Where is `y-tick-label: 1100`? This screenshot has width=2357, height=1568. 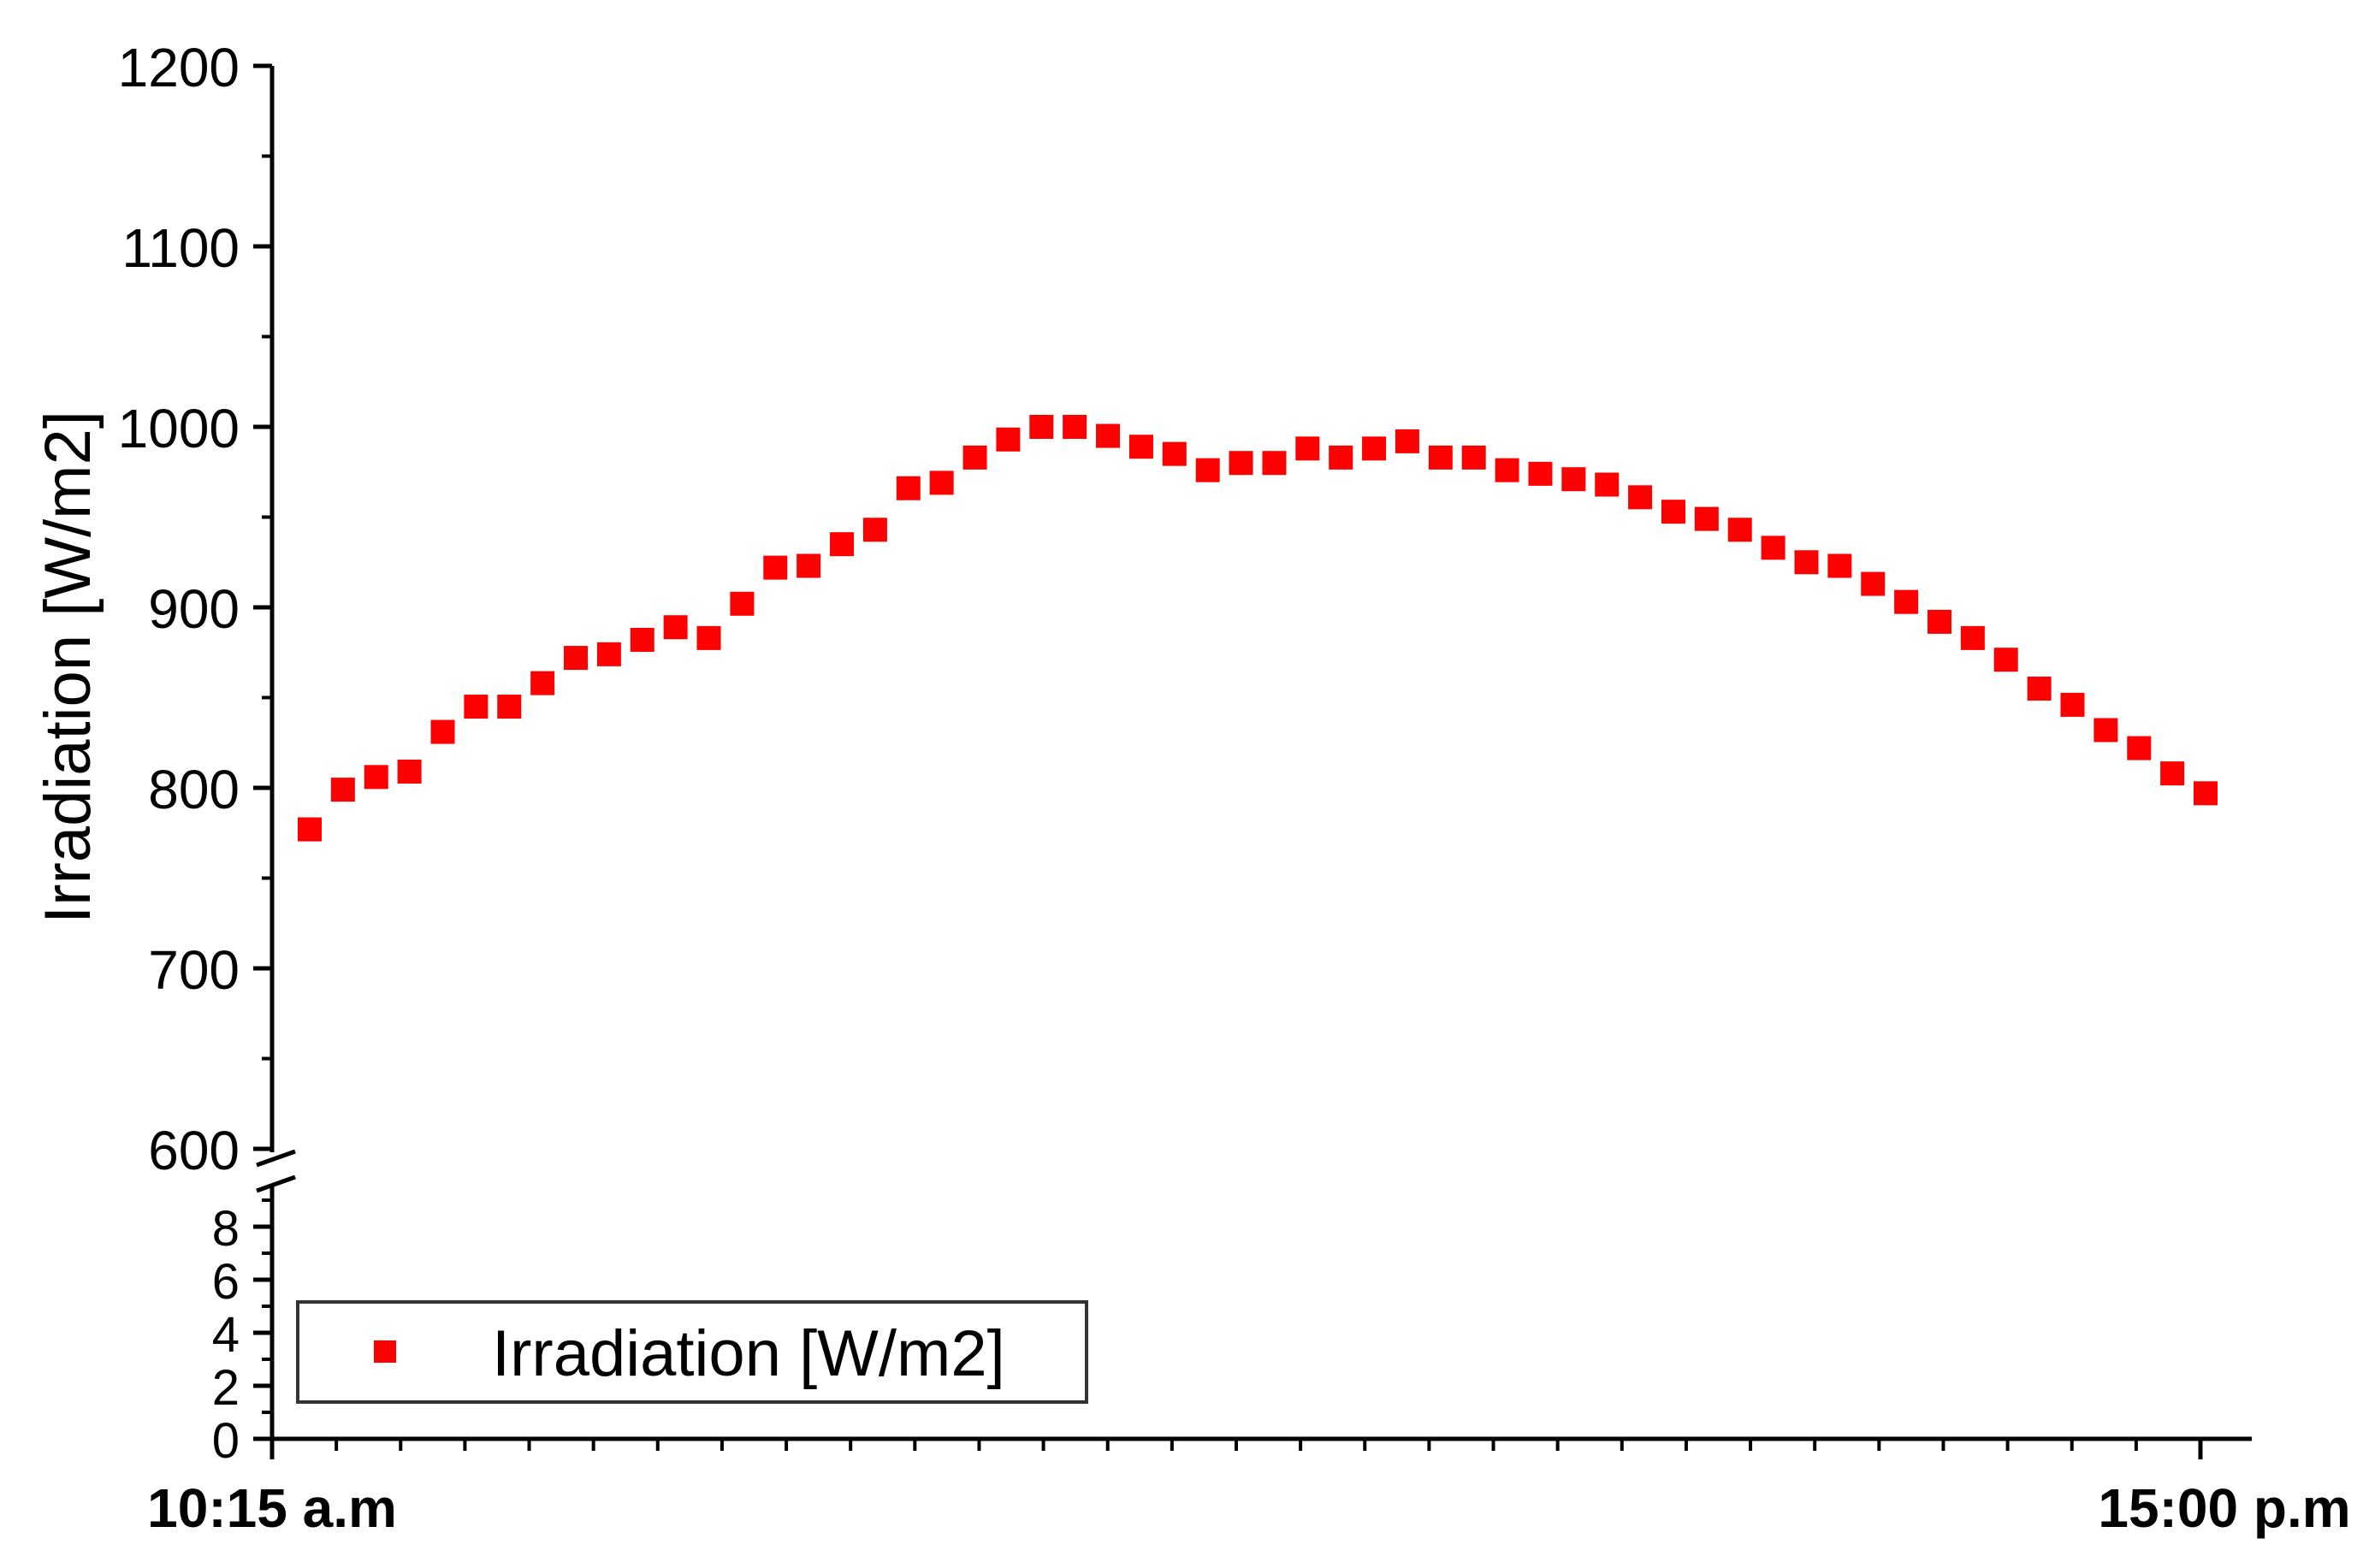
y-tick-label: 1100 is located at coordinates (180, 248).